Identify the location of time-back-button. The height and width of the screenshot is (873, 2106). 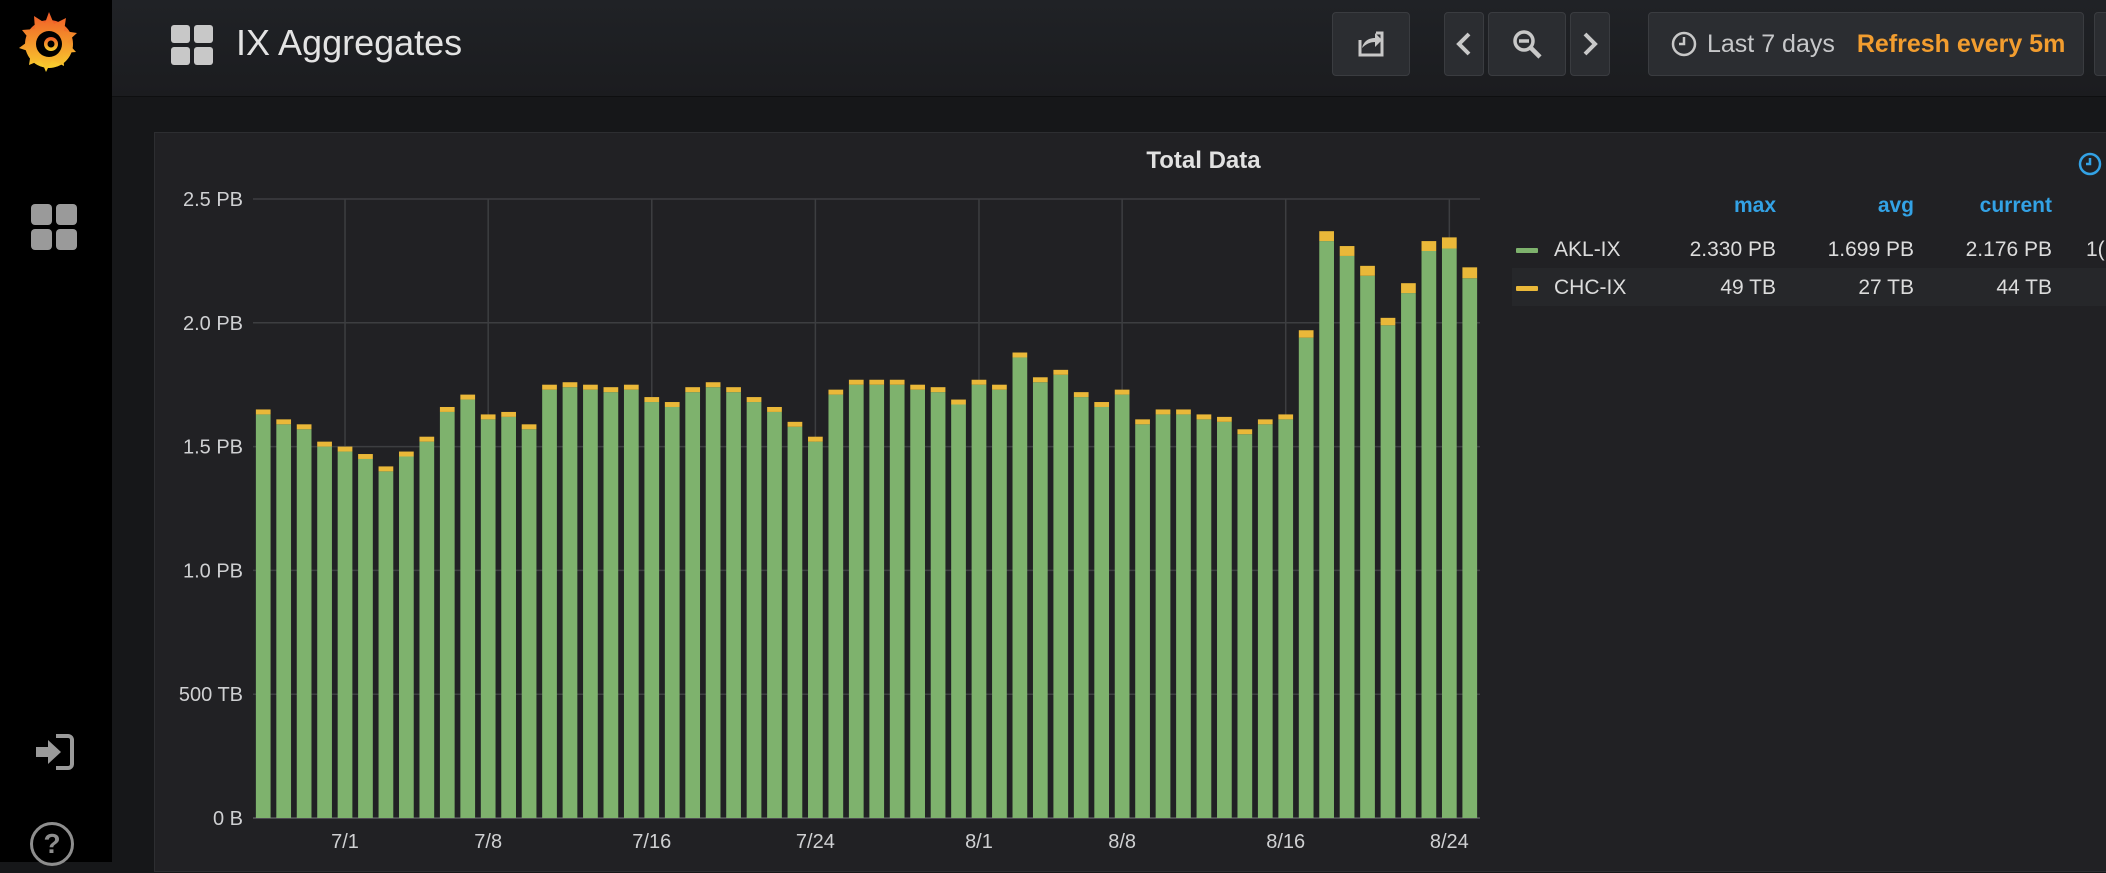
(1464, 44).